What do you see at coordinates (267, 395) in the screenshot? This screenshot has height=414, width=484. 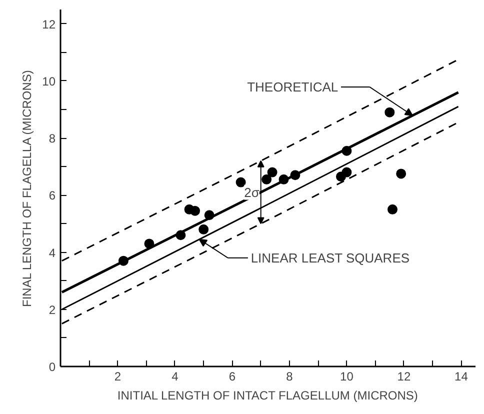 I see `x-axis-title: INITIAL LENGTH OF INTACT FLAGELLUM (MICRONS)` at bounding box center [267, 395].